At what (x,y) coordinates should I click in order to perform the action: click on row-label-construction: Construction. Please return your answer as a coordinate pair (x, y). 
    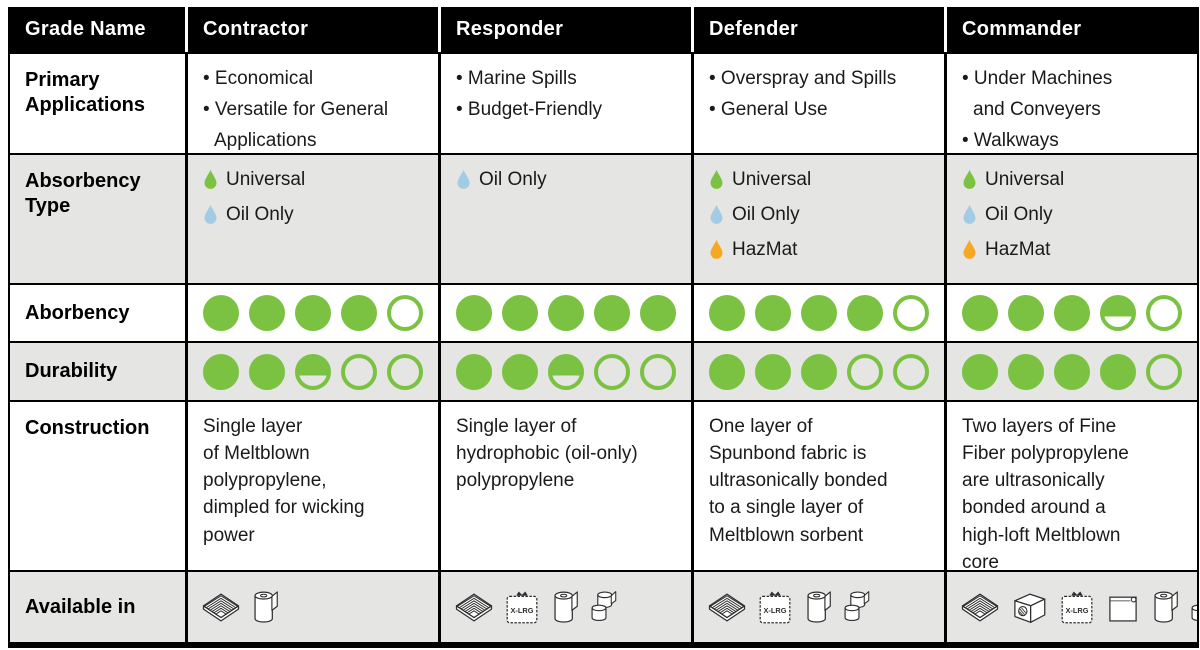
    Looking at the image, I should click on (97, 486).